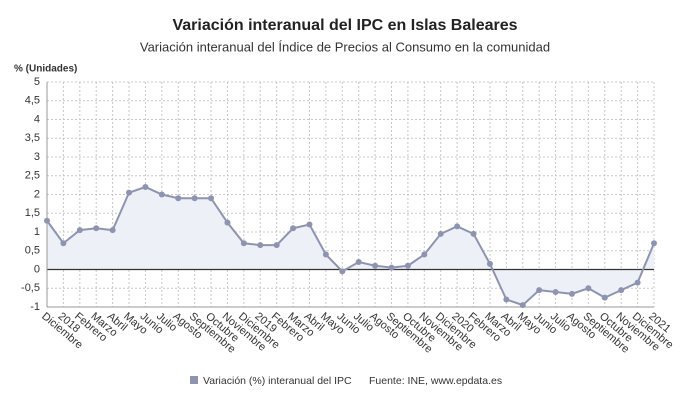  What do you see at coordinates (45, 69) in the screenshot?
I see `y-axis-label: % (Unidades)` at bounding box center [45, 69].